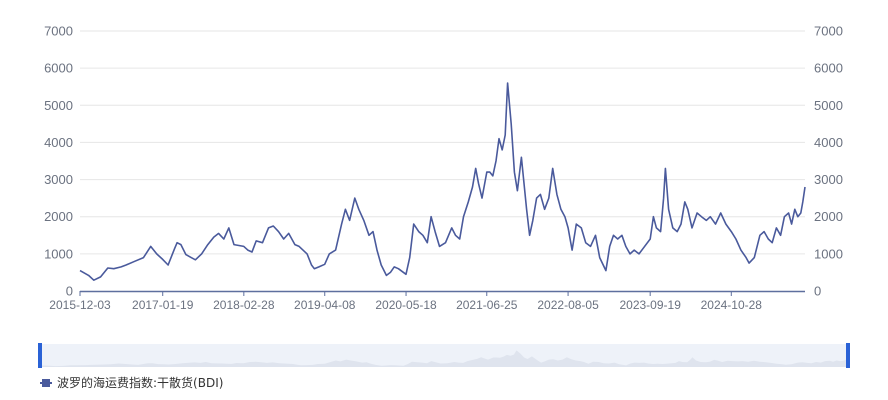  What do you see at coordinates (244, 305) in the screenshot?
I see `x-tick-label: 2018-02-28` at bounding box center [244, 305].